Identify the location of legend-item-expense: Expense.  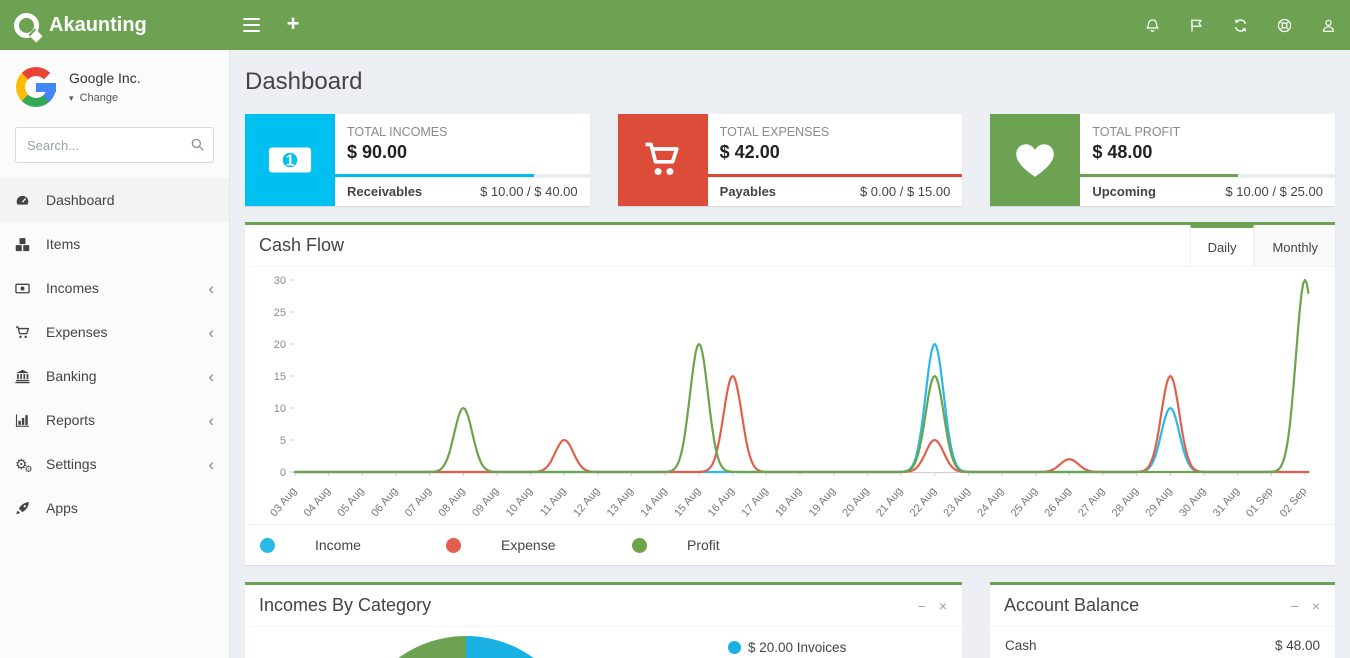
(539, 545).